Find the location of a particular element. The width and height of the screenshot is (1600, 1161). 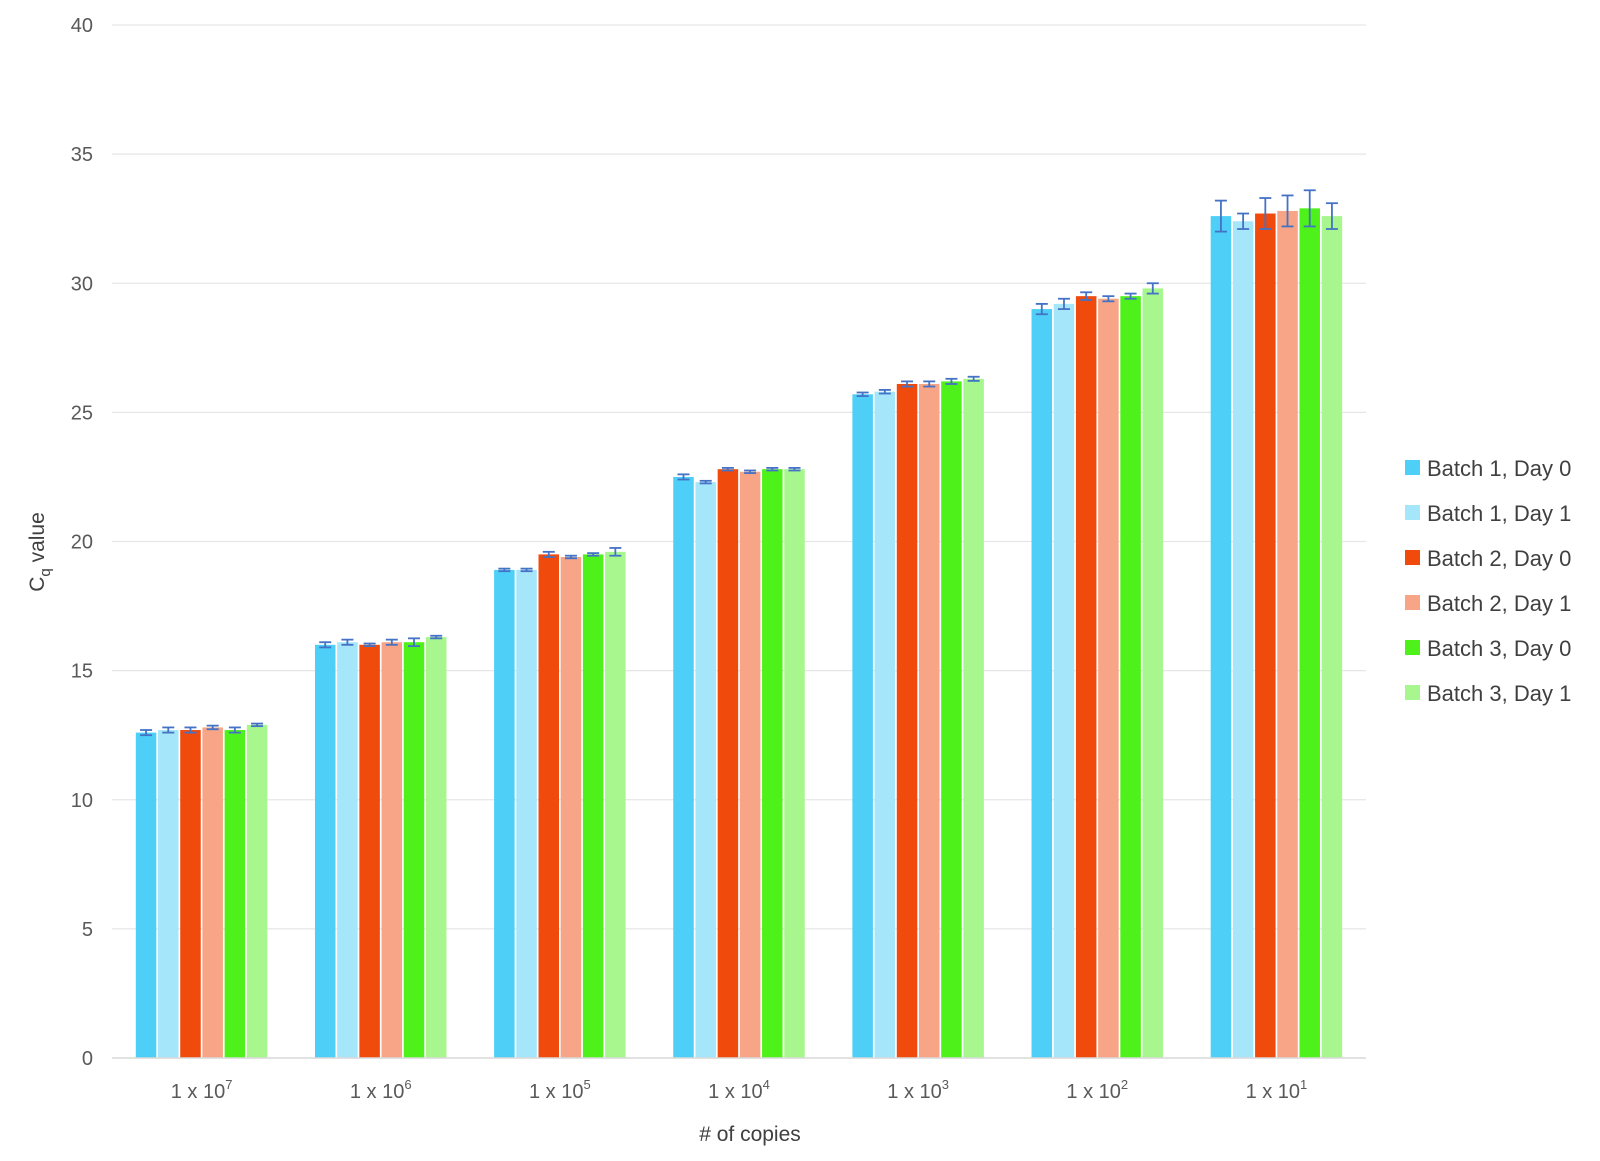

legend-item: Batch 1, Day 1 is located at coordinates (1488, 513).